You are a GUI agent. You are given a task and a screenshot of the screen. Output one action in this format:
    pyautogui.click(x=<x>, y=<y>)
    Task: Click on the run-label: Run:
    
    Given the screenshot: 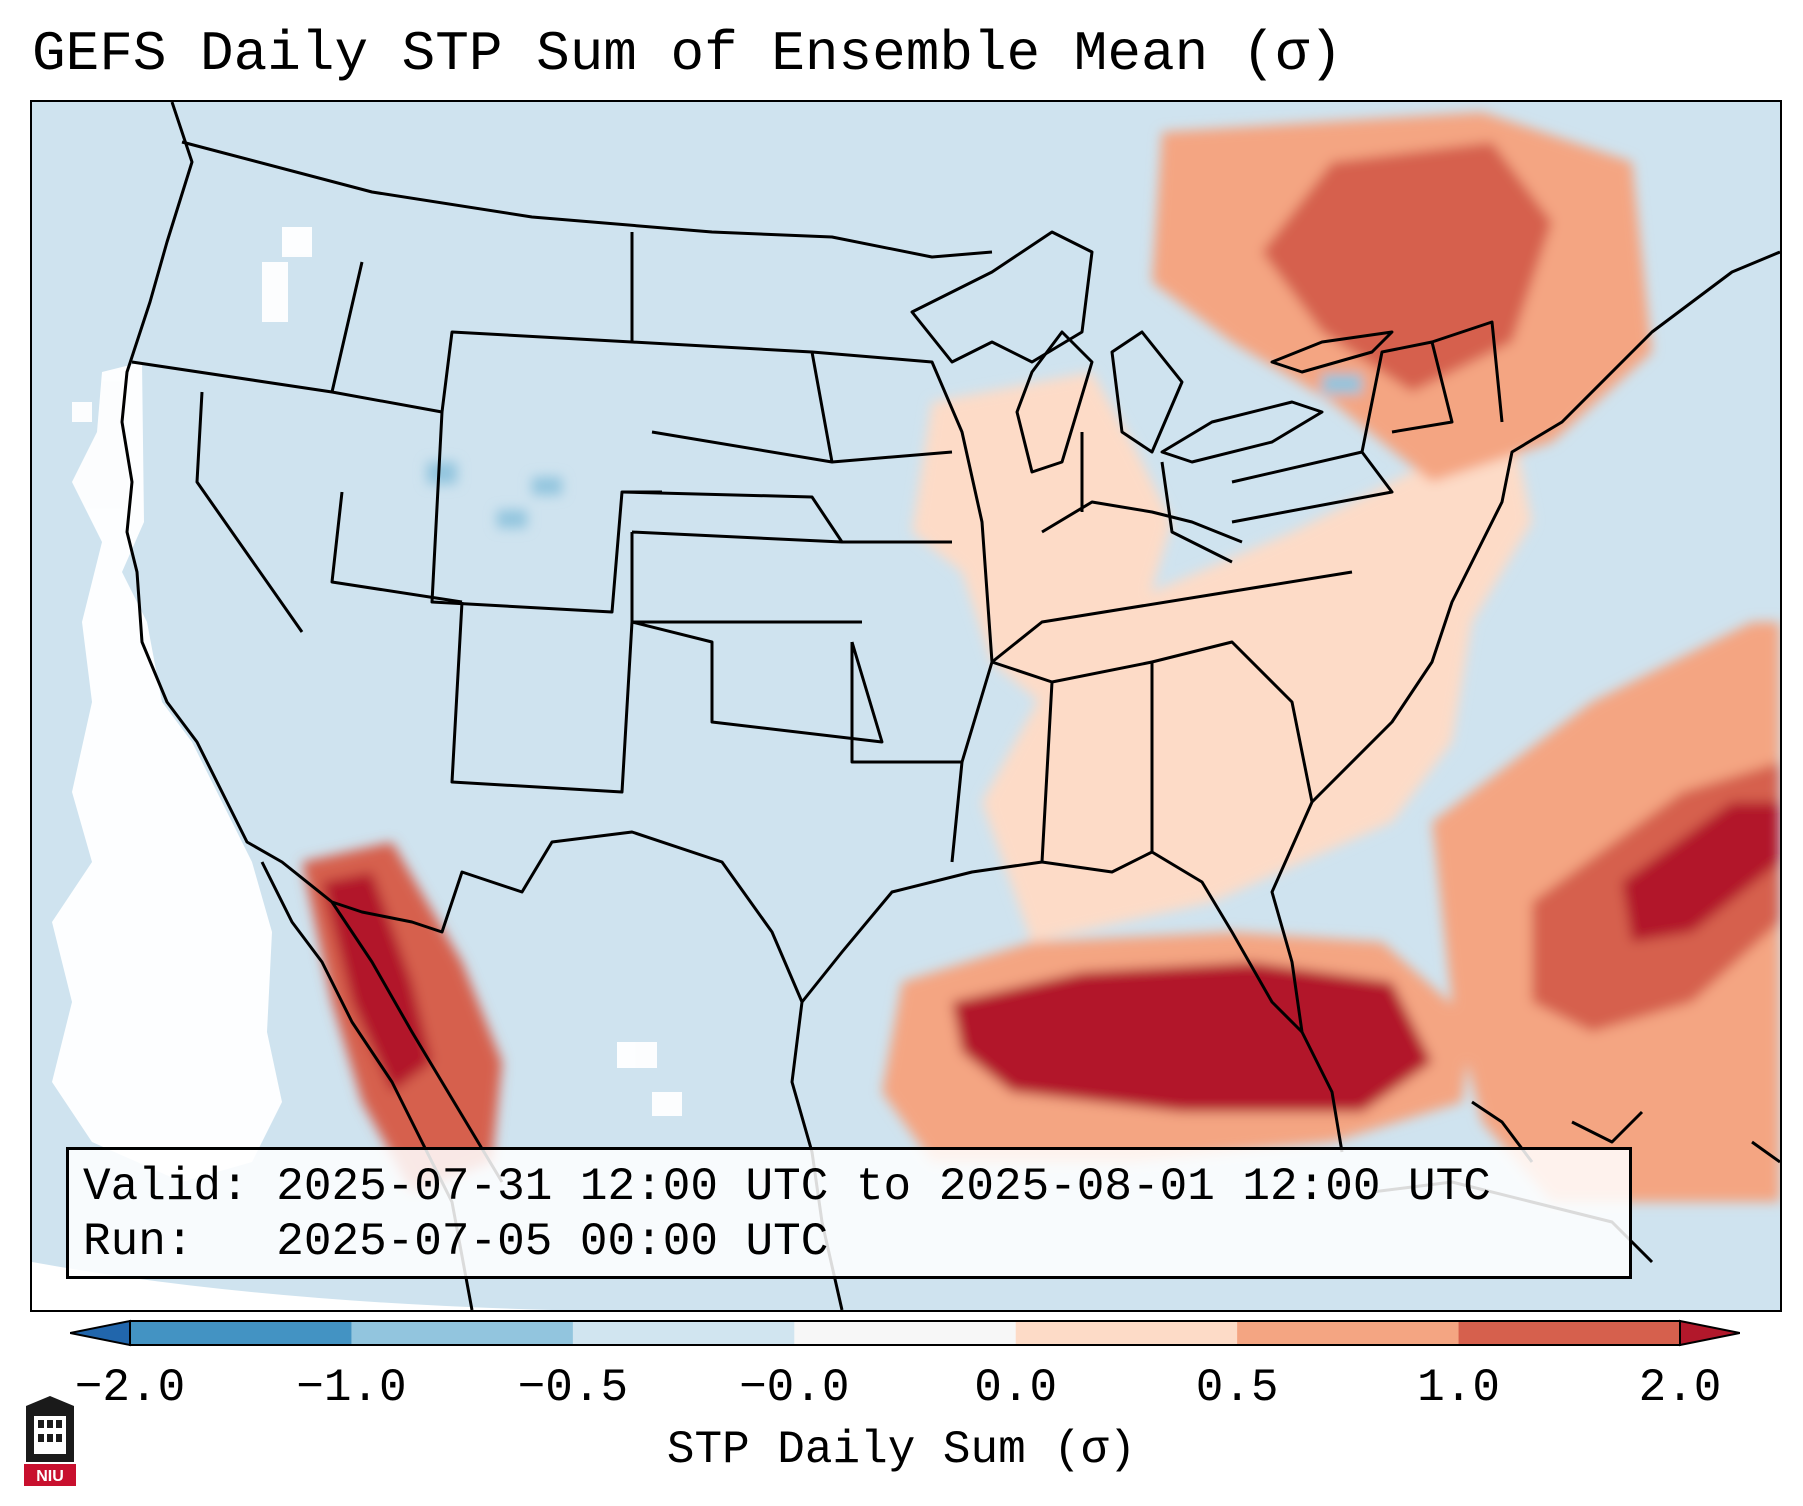 What is the action you would take?
    pyautogui.click(x=138, y=1242)
    